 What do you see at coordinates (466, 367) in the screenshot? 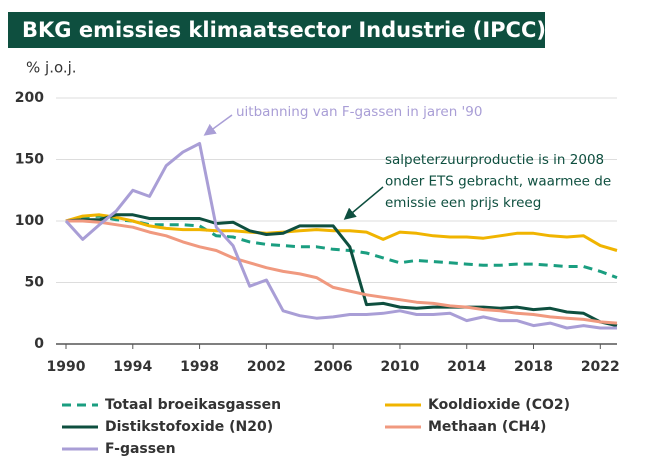
I see `x-tick-label: 2014` at bounding box center [466, 367].